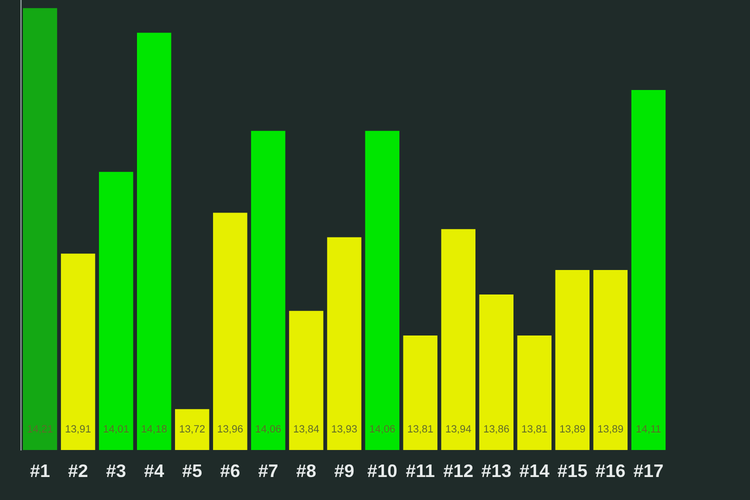  I want to click on data-label: 14,21, so click(40, 429).